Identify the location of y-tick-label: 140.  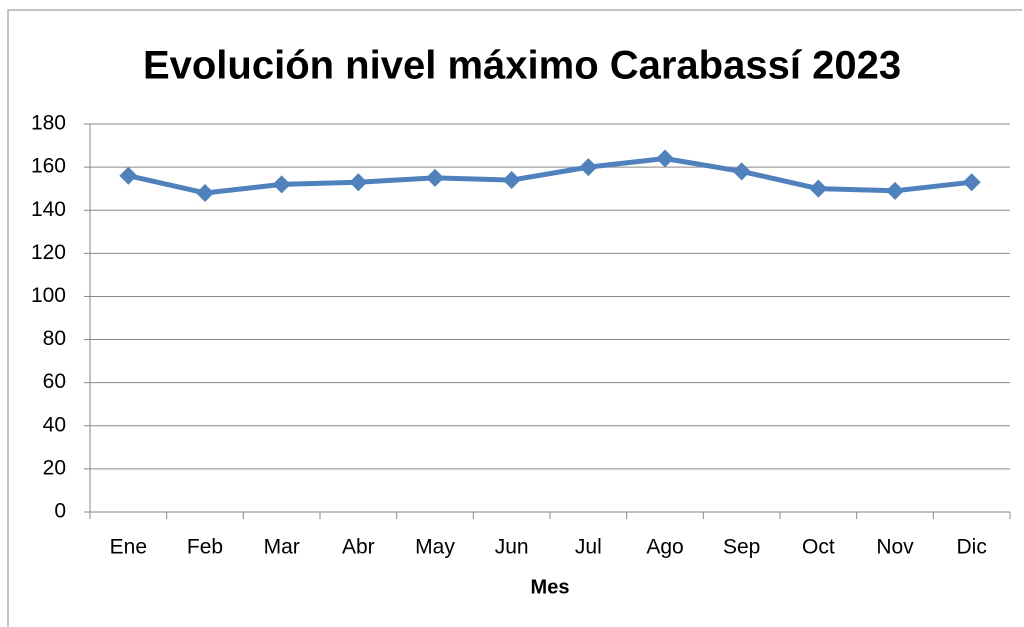
(48, 209).